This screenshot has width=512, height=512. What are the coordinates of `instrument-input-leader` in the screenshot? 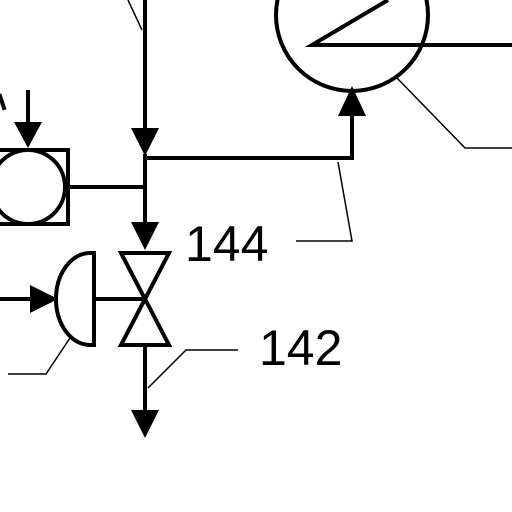 It's located at (3, 102).